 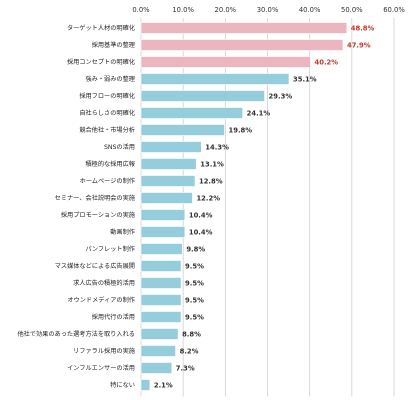 What do you see at coordinates (194, 317) in the screenshot?
I see `value-label-17: 9.5%` at bounding box center [194, 317].